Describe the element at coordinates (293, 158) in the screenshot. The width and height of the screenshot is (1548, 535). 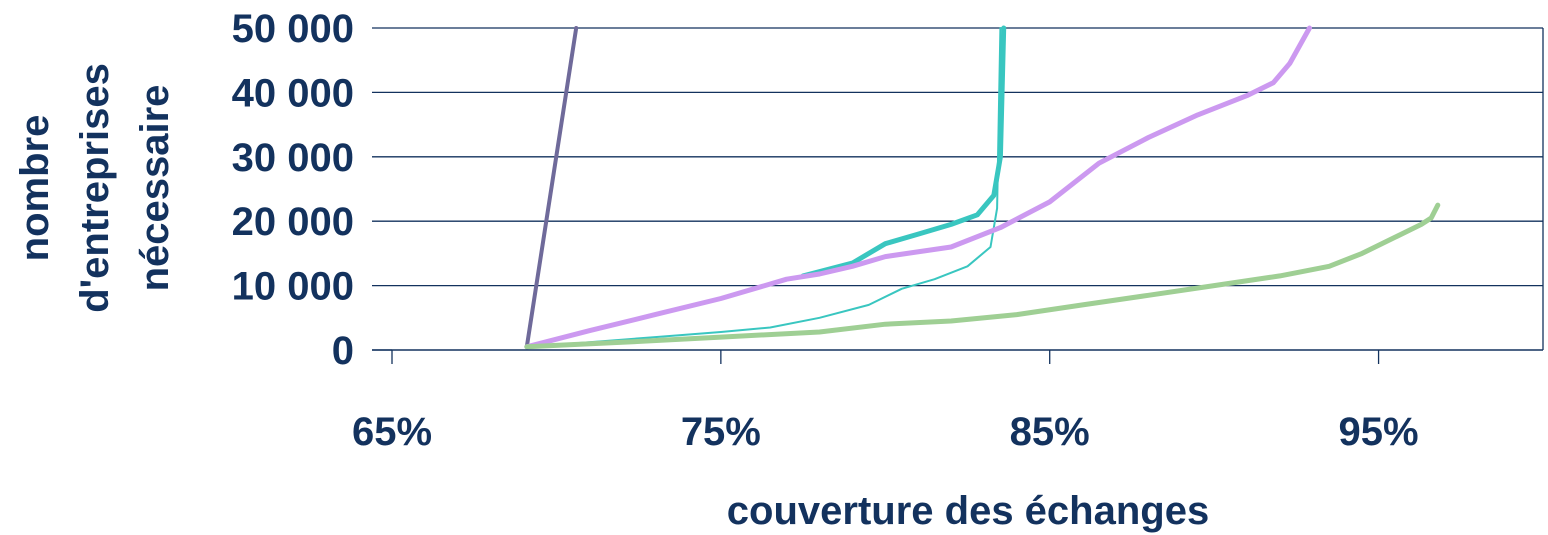
I see `y-tick-label: 30 000` at that location.